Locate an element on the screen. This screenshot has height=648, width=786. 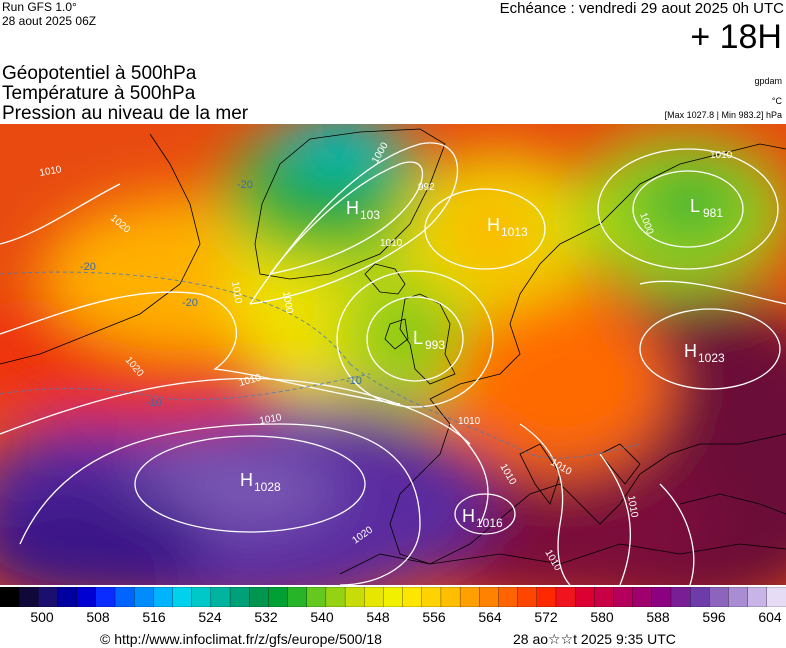
isobar-label: 1000 is located at coordinates (287, 303).